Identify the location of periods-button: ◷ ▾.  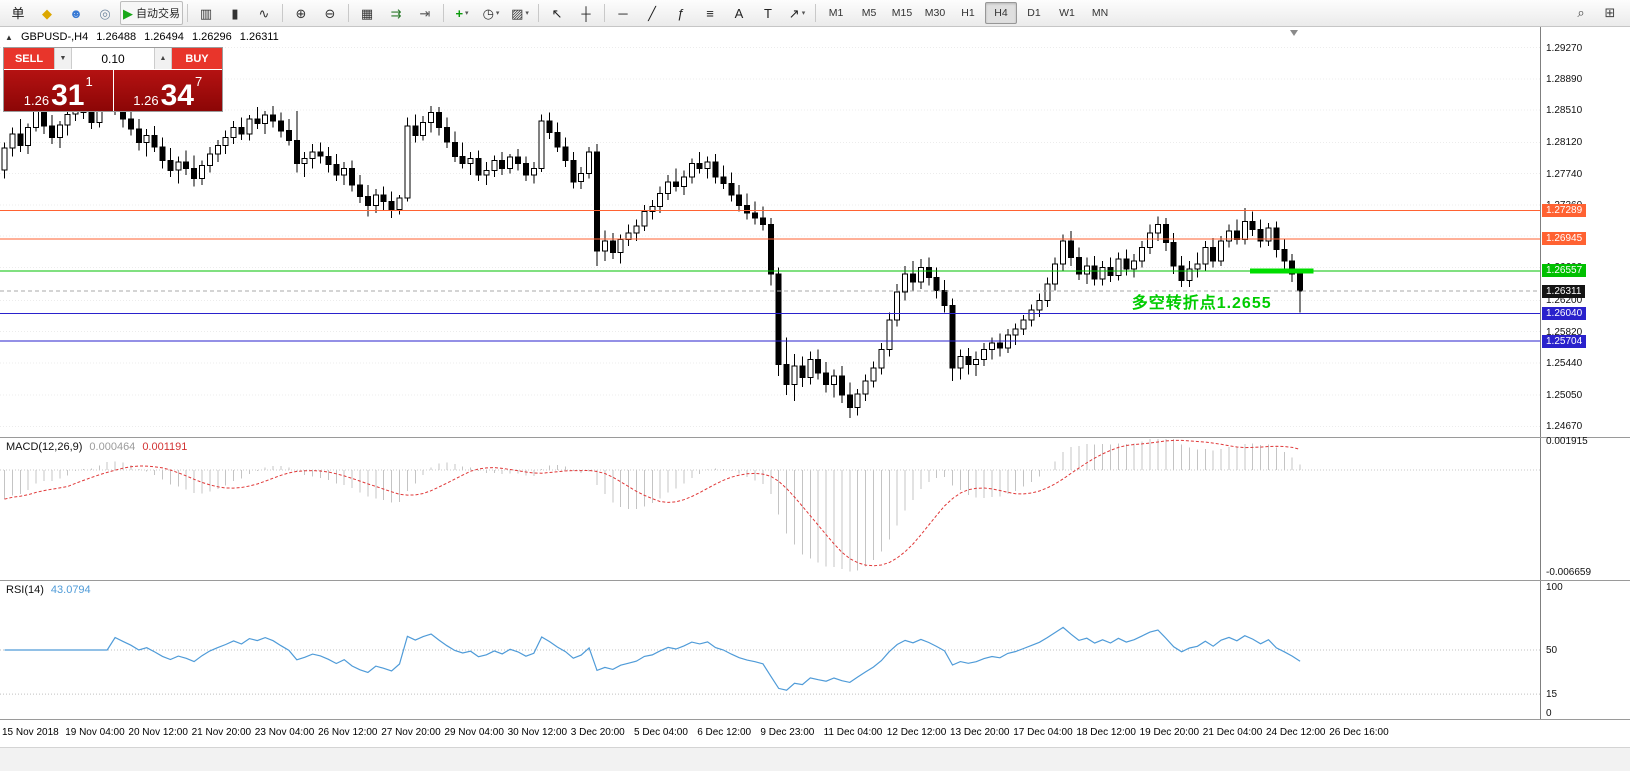
(491, 13).